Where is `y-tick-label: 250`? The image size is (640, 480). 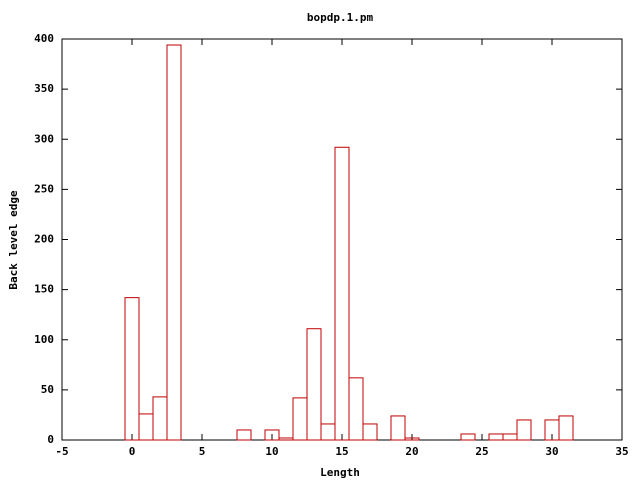 y-tick-label: 250 is located at coordinates (44, 188).